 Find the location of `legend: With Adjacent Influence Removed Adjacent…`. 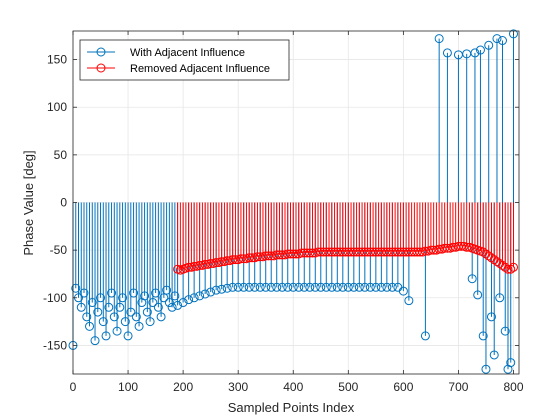

legend: With Adjacent Influence Removed Adjacent… is located at coordinates (184, 60).